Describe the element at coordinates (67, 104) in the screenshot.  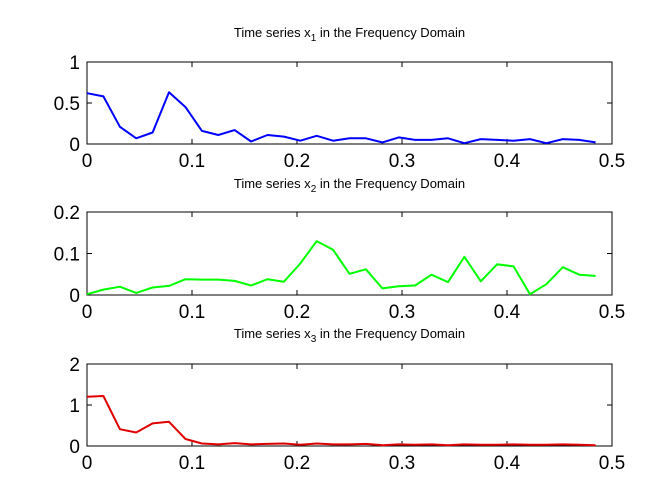
I see `y-tick-label: 0.5` at that location.